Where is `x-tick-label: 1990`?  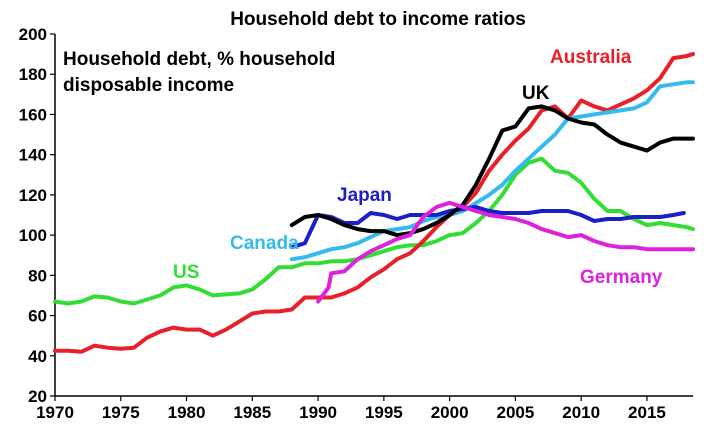
x-tick-label: 1990 is located at coordinates (318, 412).